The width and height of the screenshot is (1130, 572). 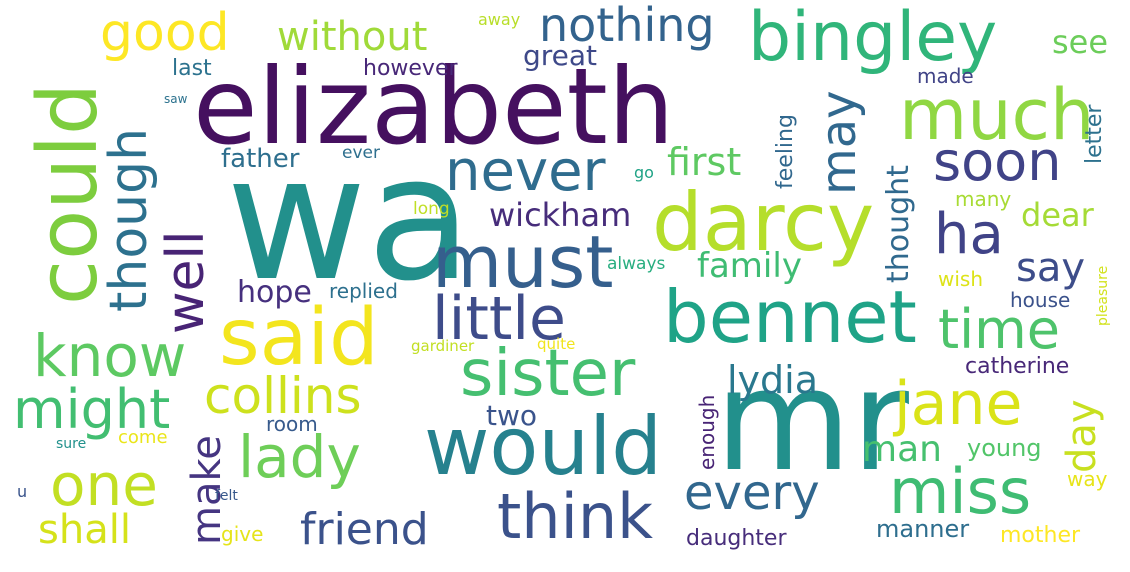 I want to click on word-thought: thought, so click(x=898, y=224).